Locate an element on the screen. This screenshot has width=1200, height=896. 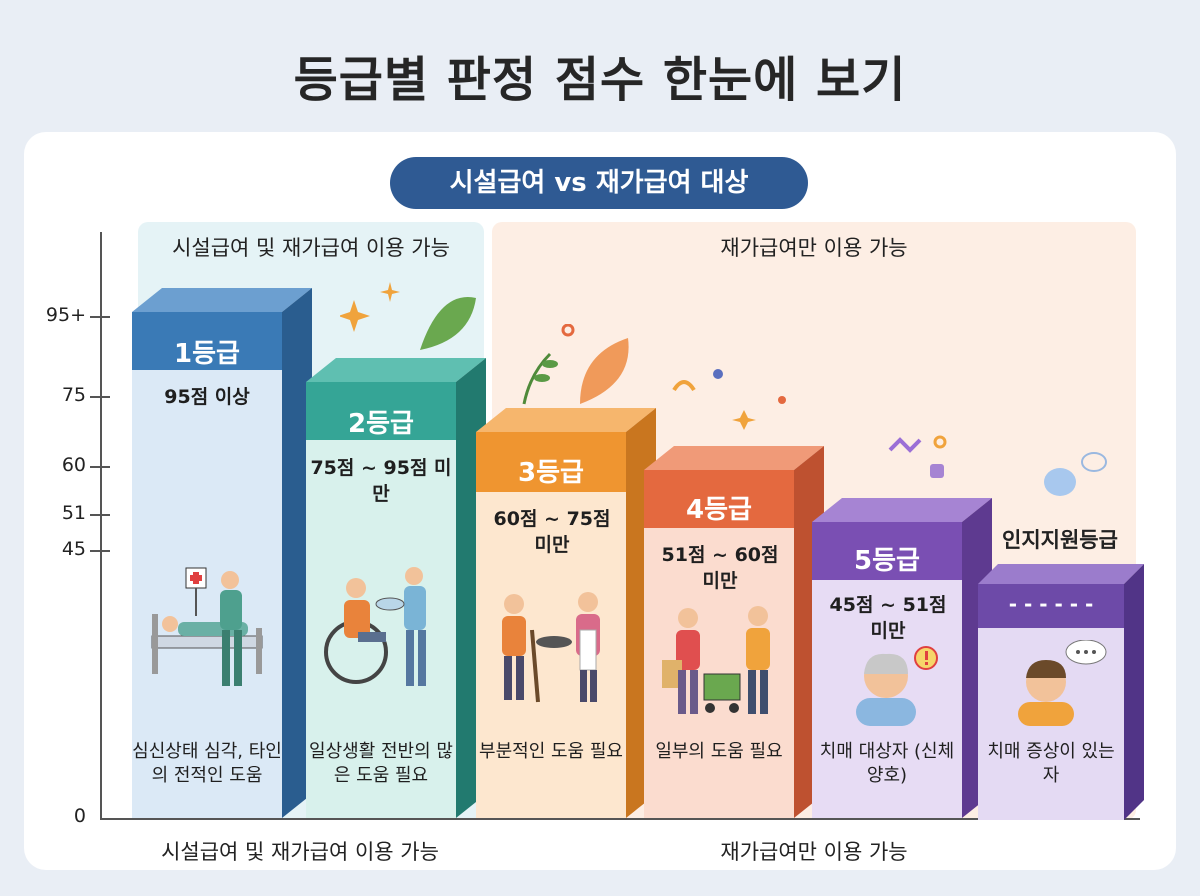
thinking-elder-icon is located at coordinates (1062, 683).